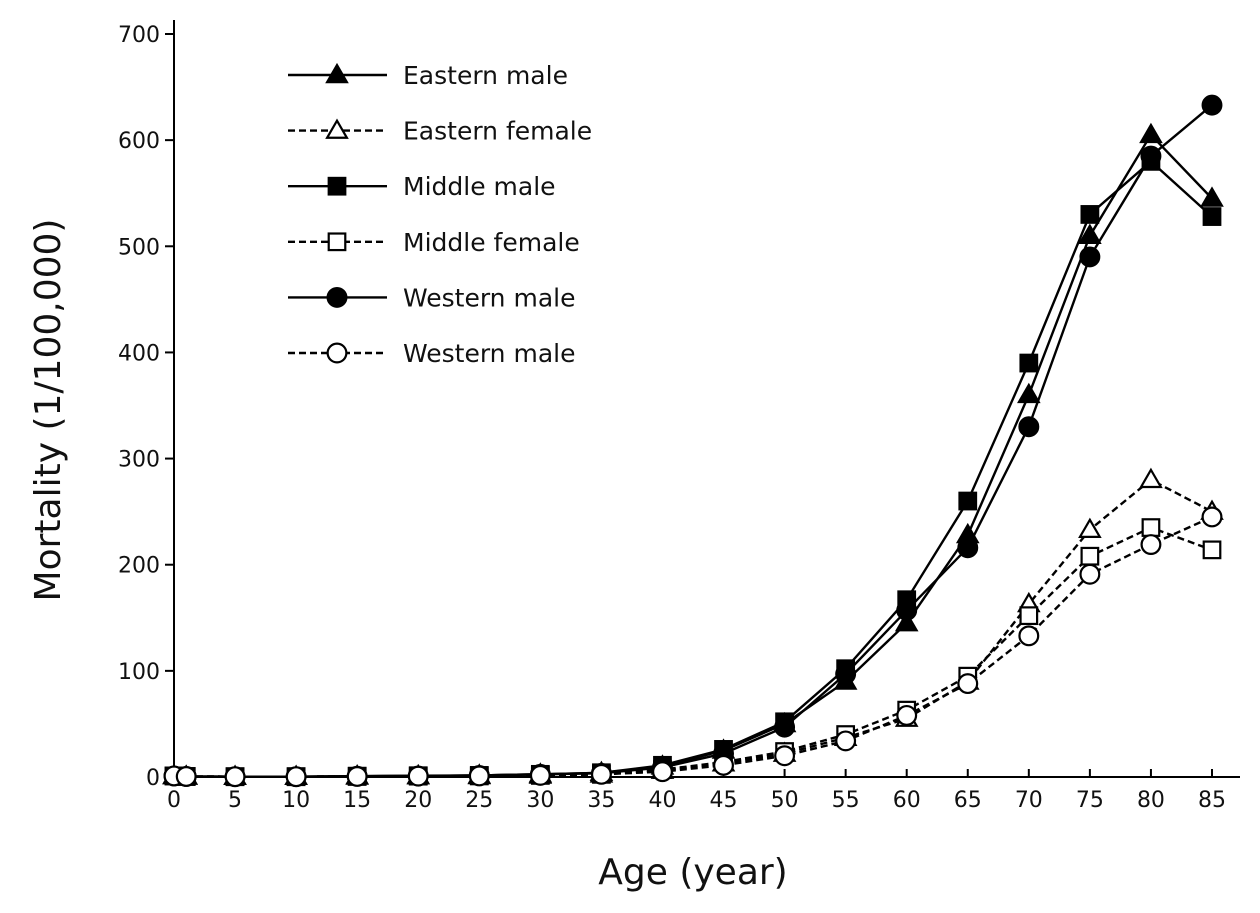 The image size is (1260, 913). I want to click on y-ticks: 0 100 200 300 400 500 600 700, so click(146, 407).